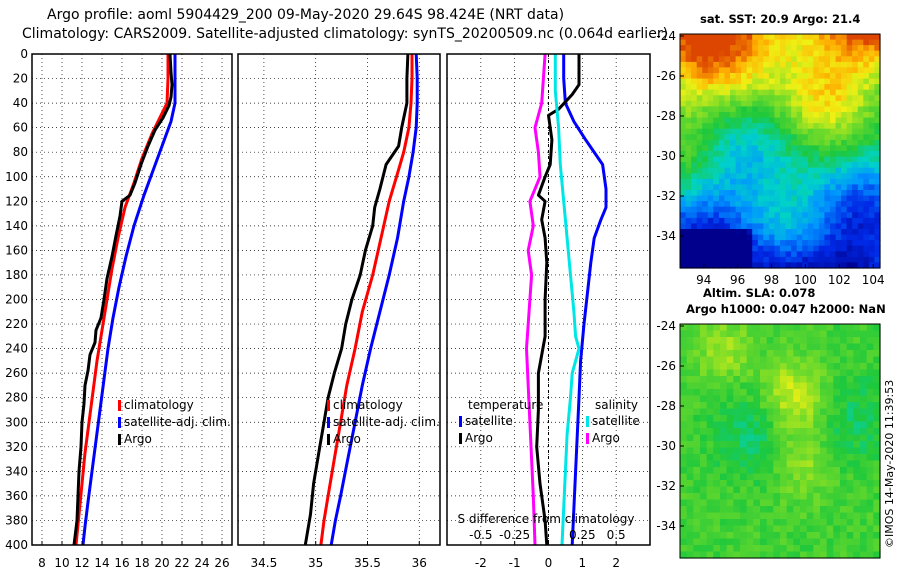 The width and height of the screenshot is (900, 580). I want to click on depth-tick-label: 80, so click(20, 152).